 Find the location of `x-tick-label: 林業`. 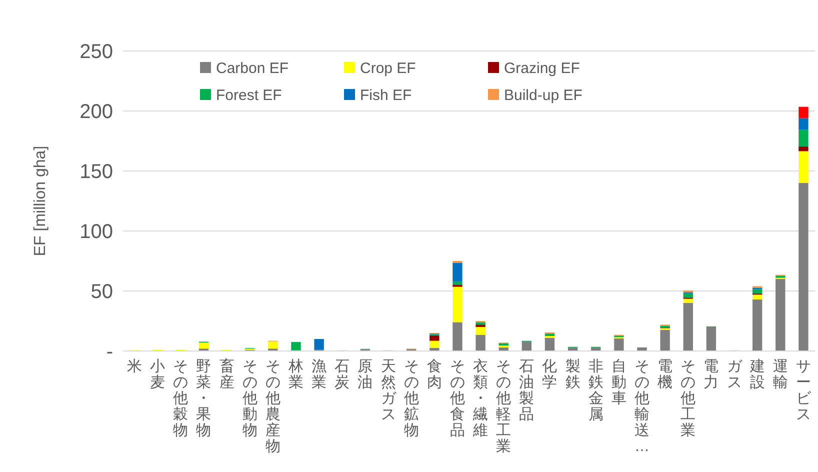

x-tick-label: 林業 is located at coordinates (296, 374).